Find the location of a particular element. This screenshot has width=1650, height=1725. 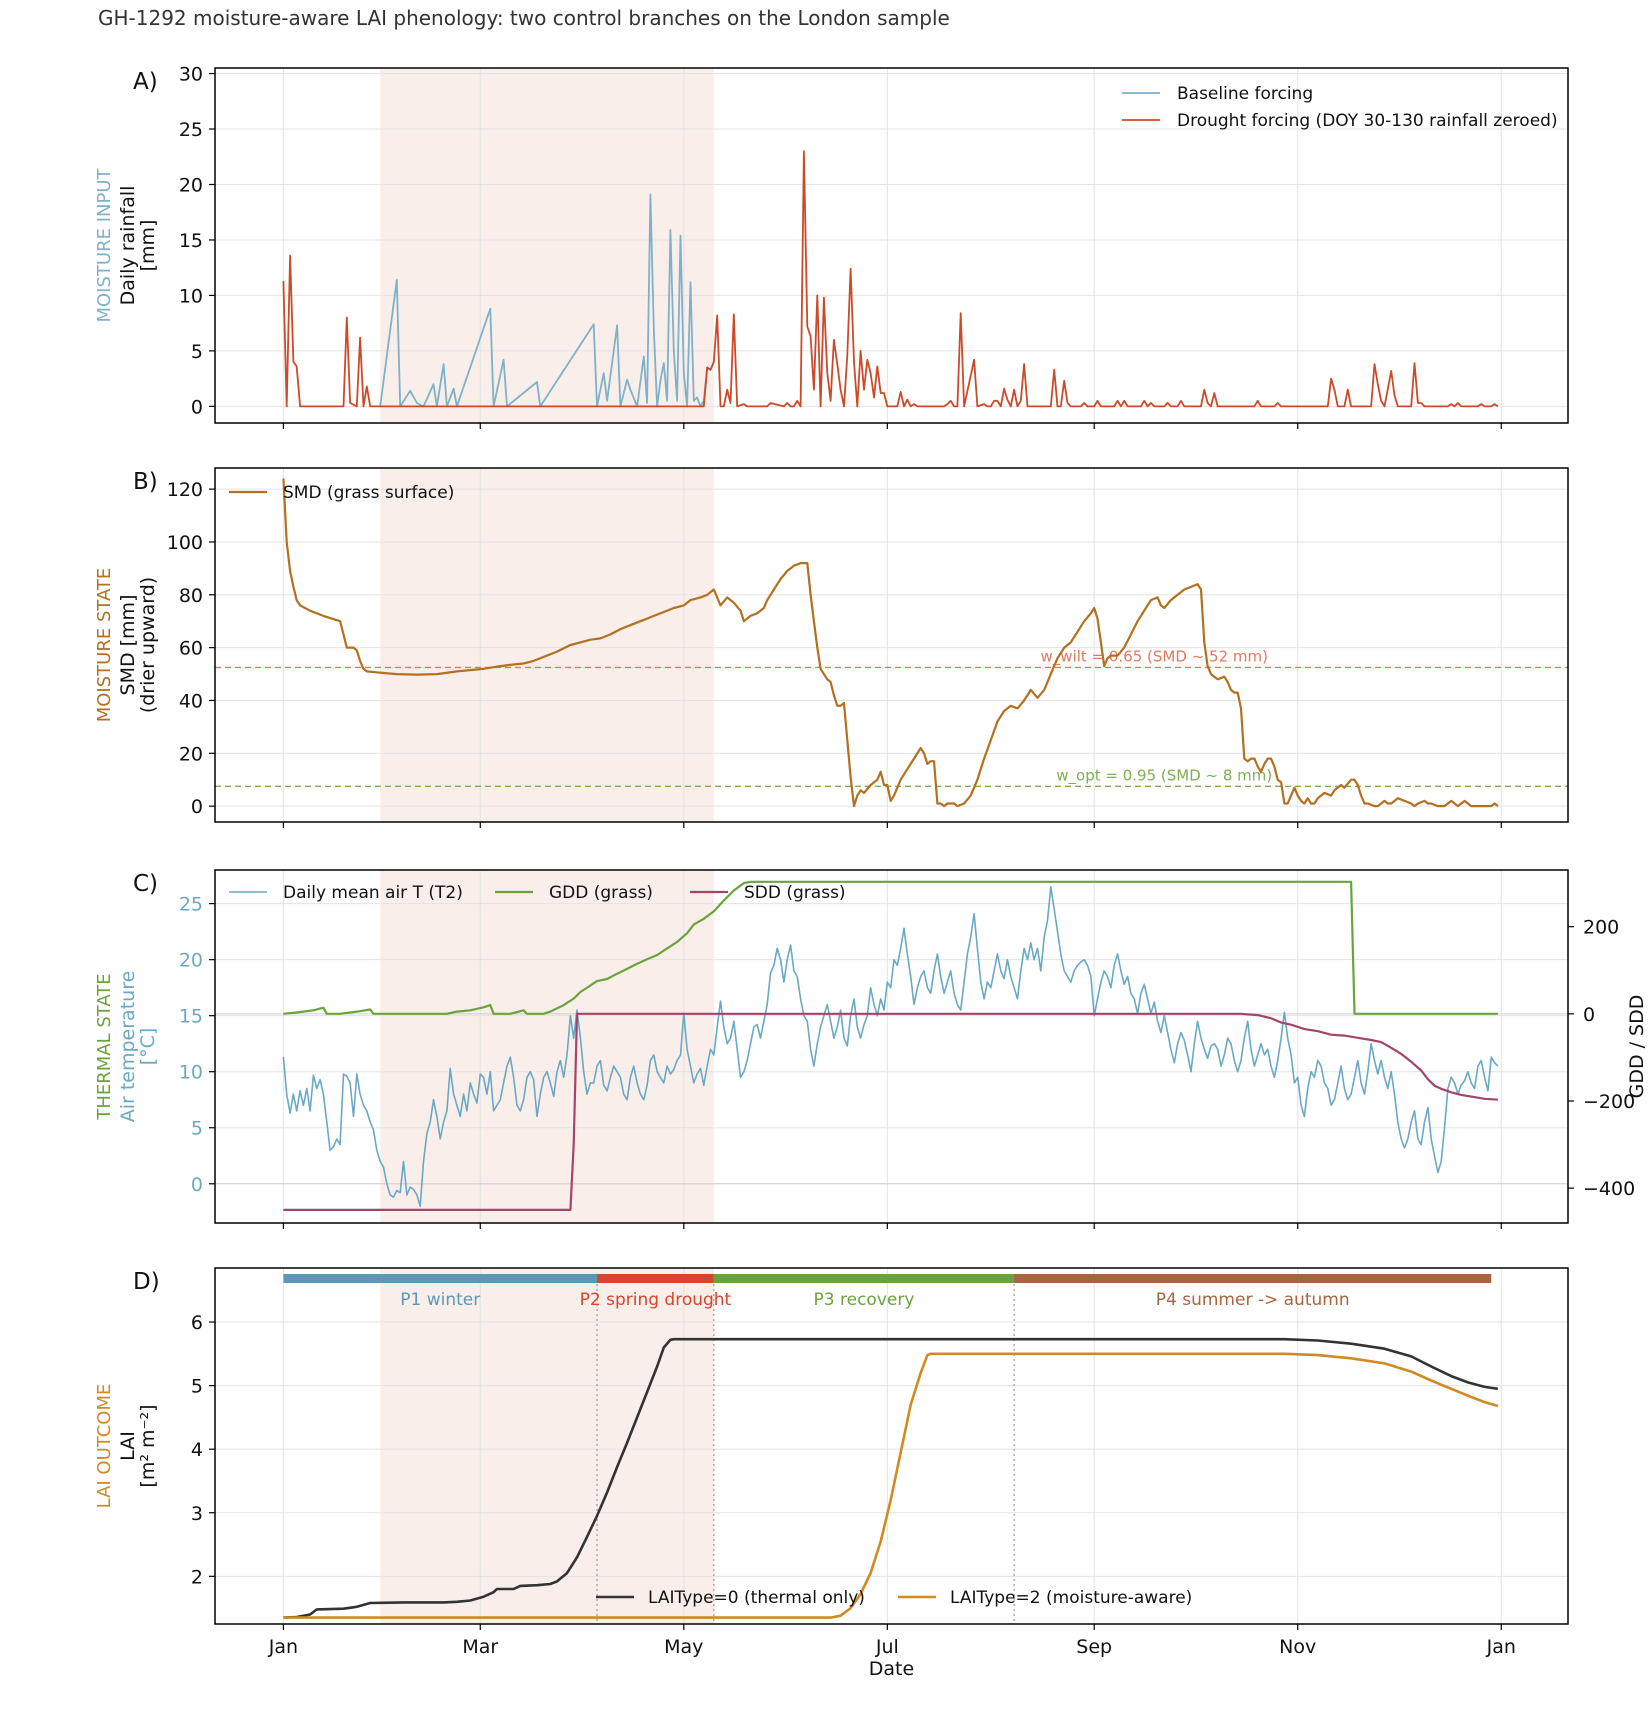

x-tick-label: Sep is located at coordinates (1094, 1647).